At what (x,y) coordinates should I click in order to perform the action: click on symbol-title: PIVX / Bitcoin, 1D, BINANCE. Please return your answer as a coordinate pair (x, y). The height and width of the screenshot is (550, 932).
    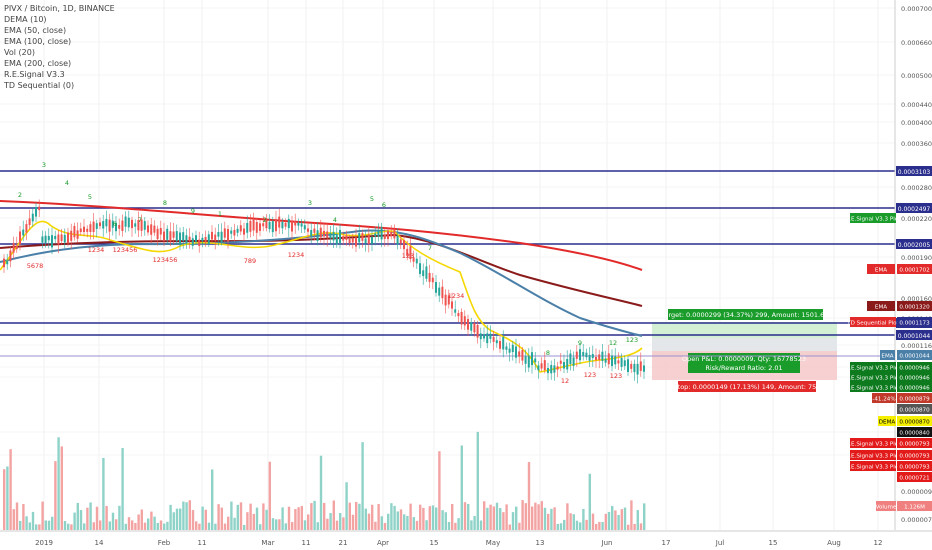
    Looking at the image, I should click on (59, 8).